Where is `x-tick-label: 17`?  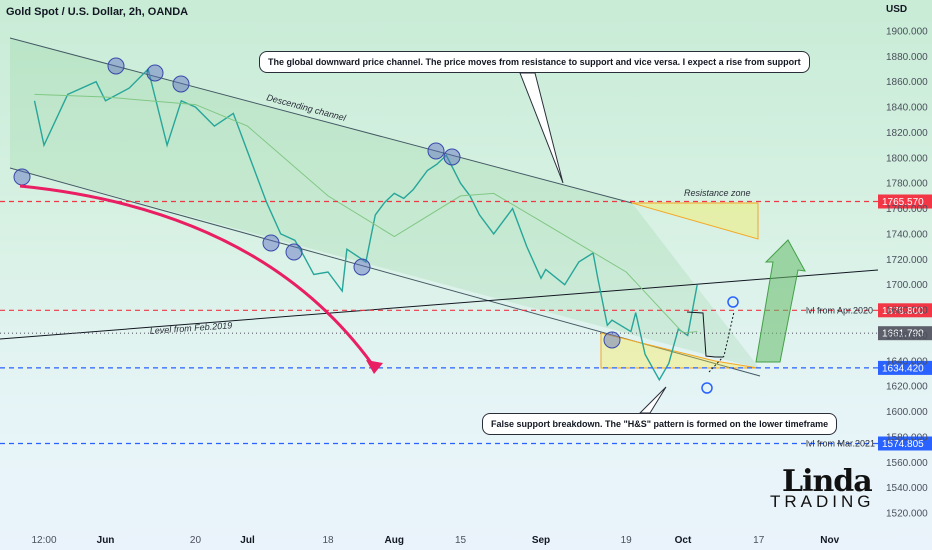 x-tick-label: 17 is located at coordinates (759, 540).